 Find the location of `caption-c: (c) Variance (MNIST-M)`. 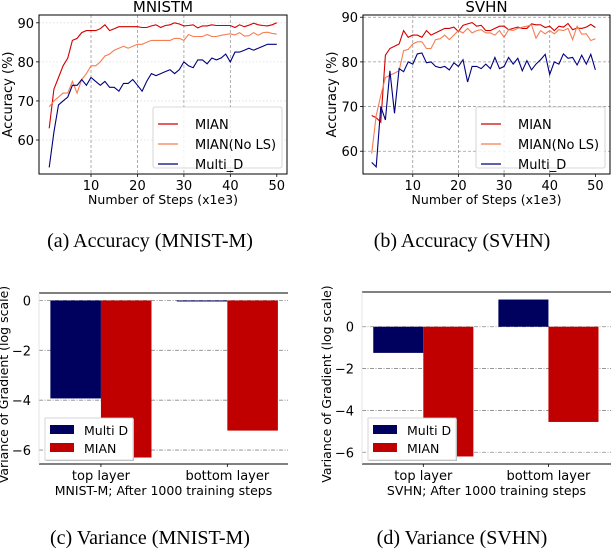

caption-c: (c) Variance (MNIST-M) is located at coordinates (150, 538).